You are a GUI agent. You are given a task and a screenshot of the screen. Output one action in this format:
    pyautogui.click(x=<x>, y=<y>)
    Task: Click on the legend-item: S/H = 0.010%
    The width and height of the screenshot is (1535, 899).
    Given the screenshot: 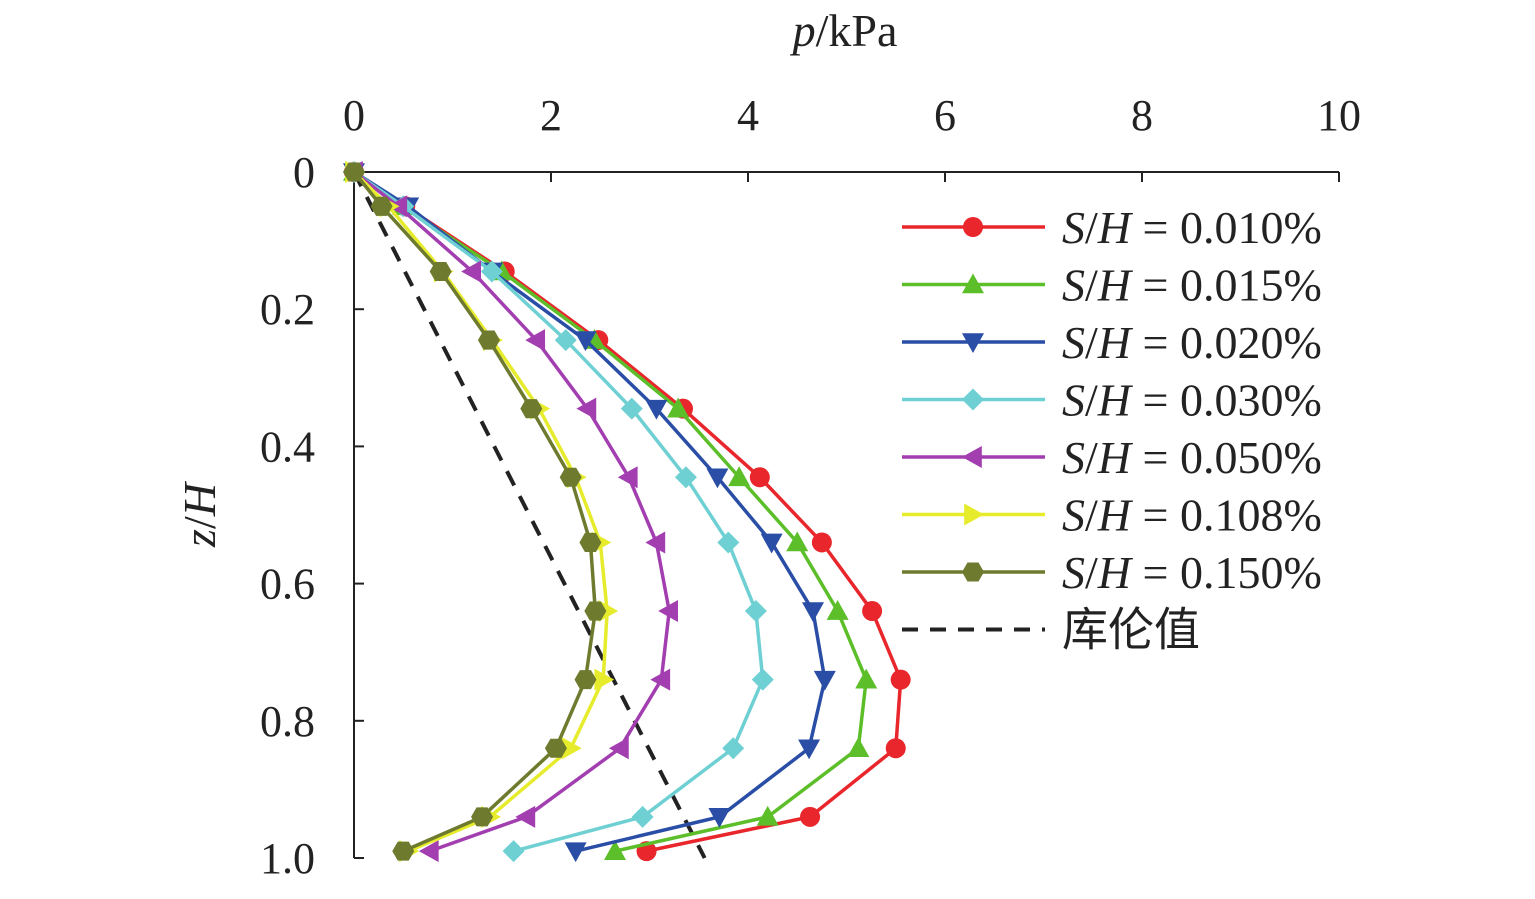 What is the action you would take?
    pyautogui.click(x=1112, y=227)
    